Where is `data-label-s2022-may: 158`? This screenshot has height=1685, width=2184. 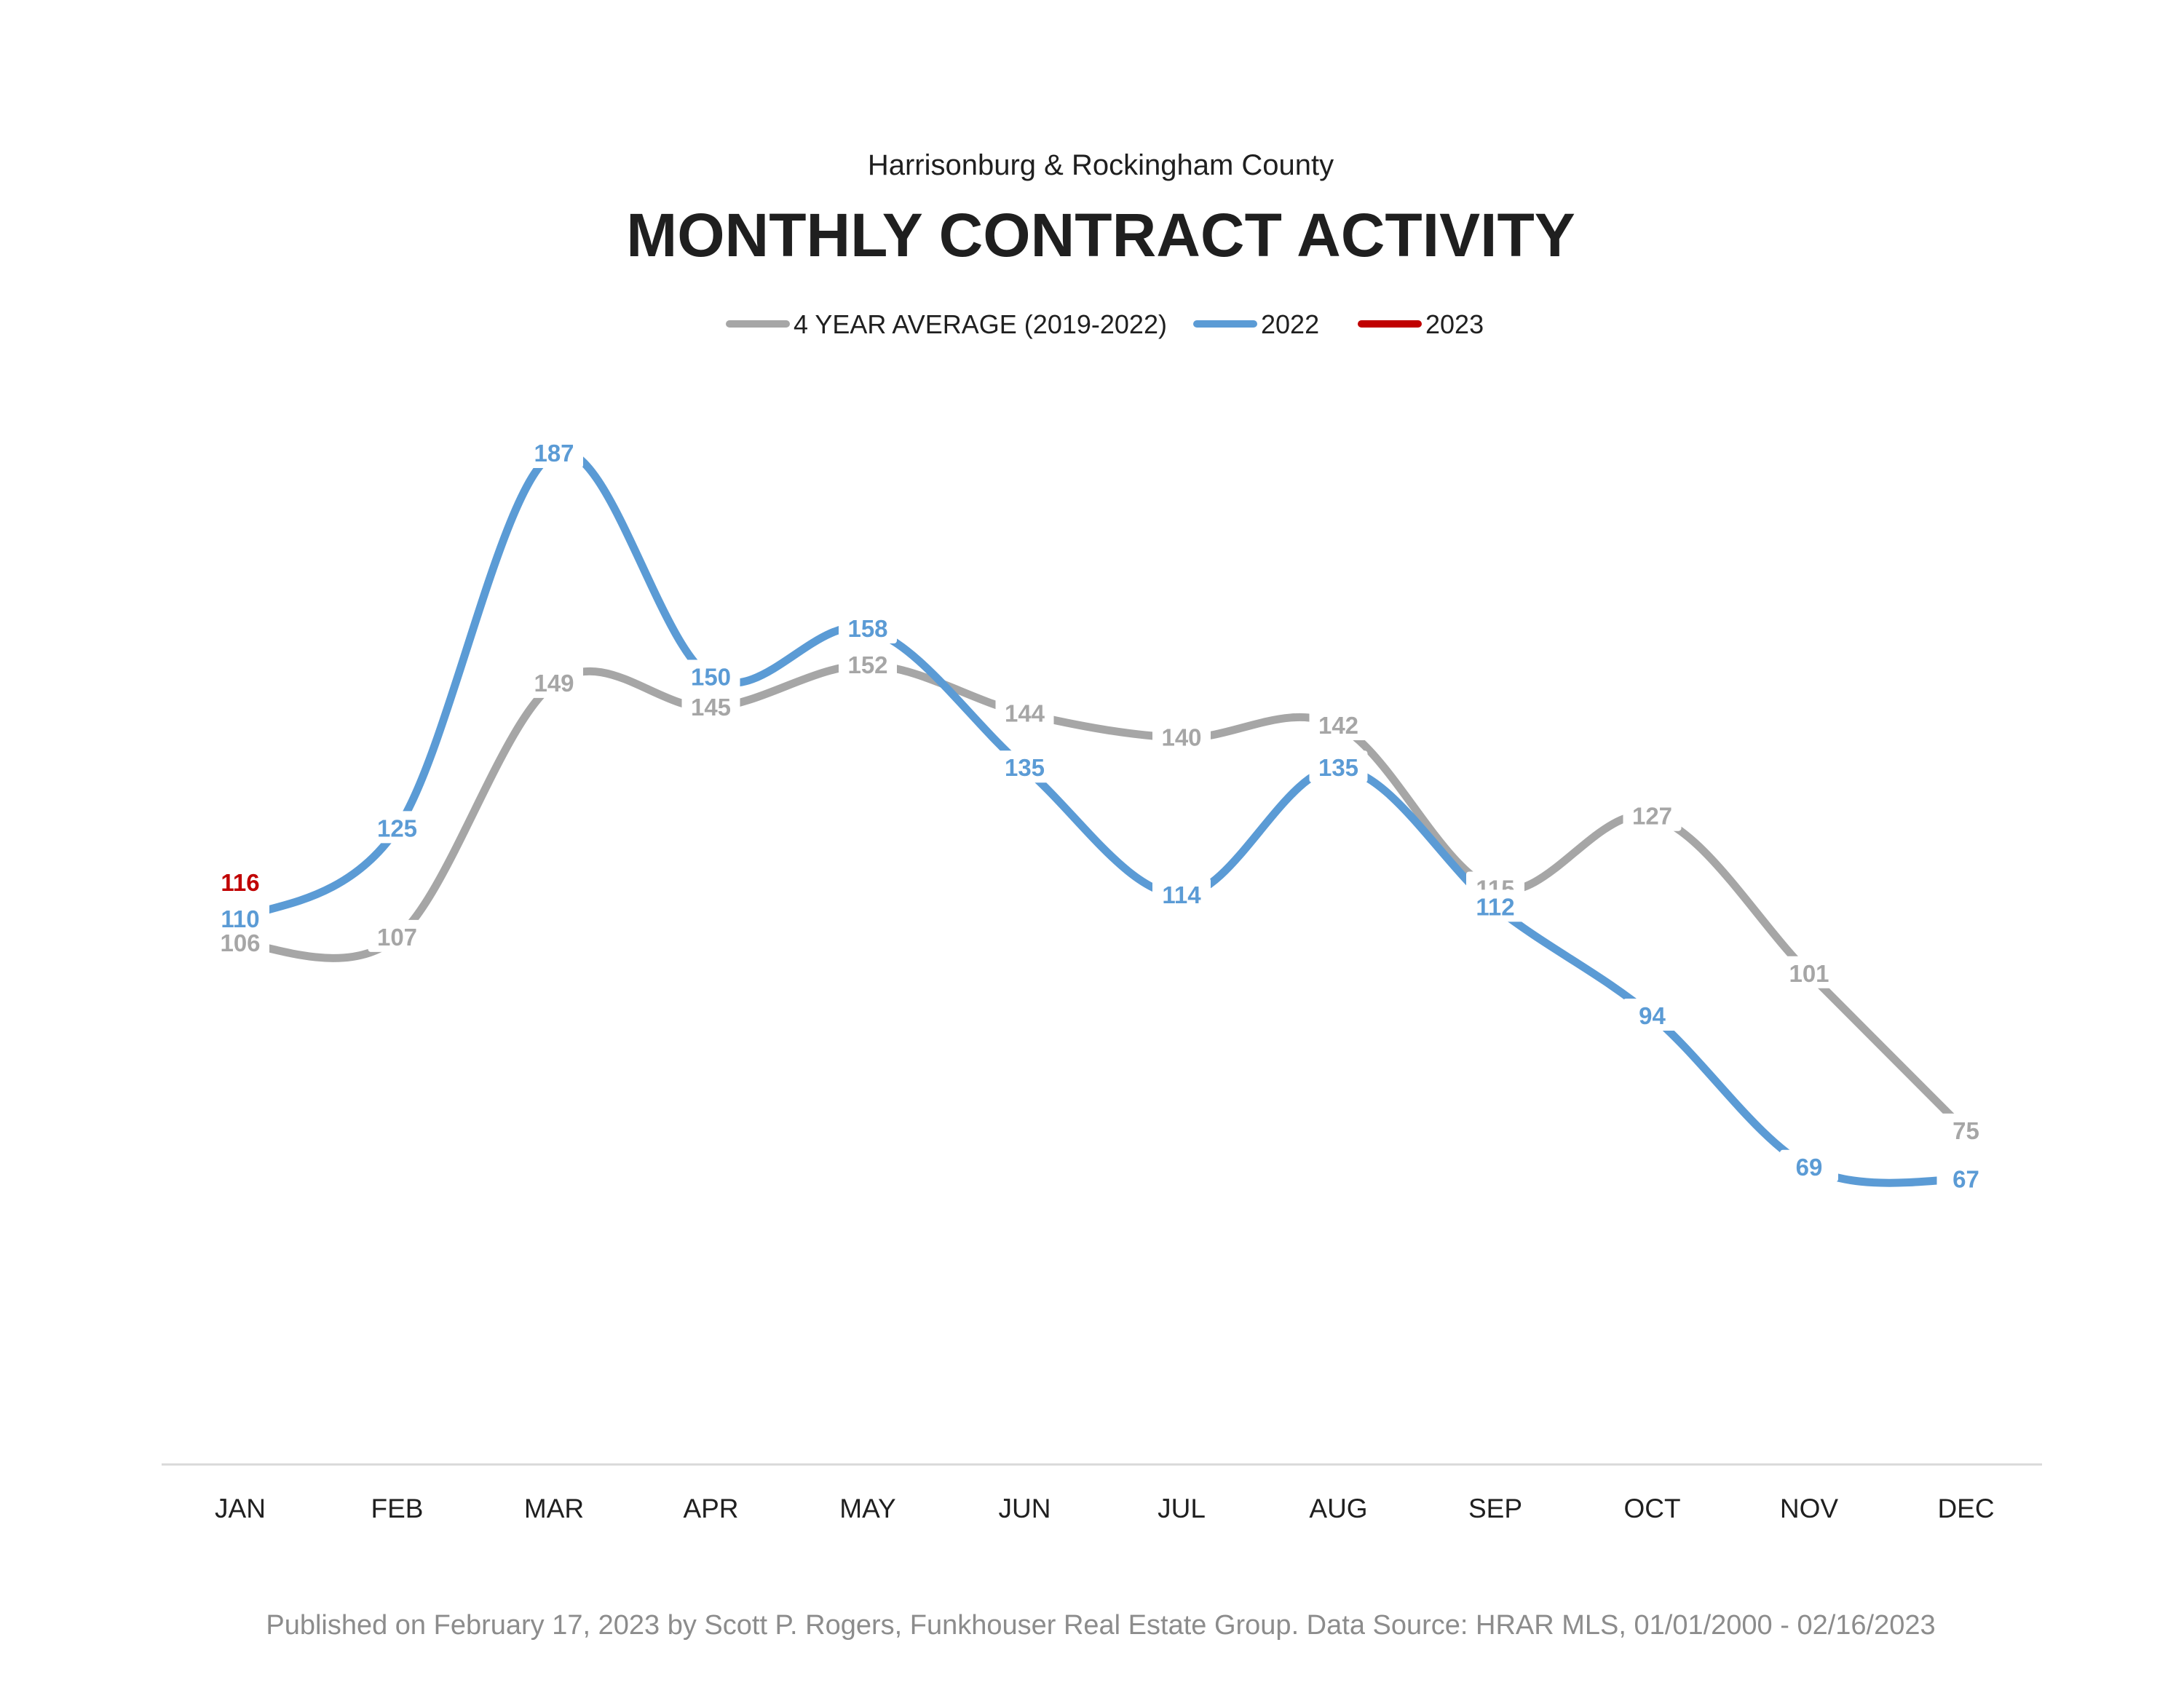
data-label-s2022-may: 158 is located at coordinates (868, 627).